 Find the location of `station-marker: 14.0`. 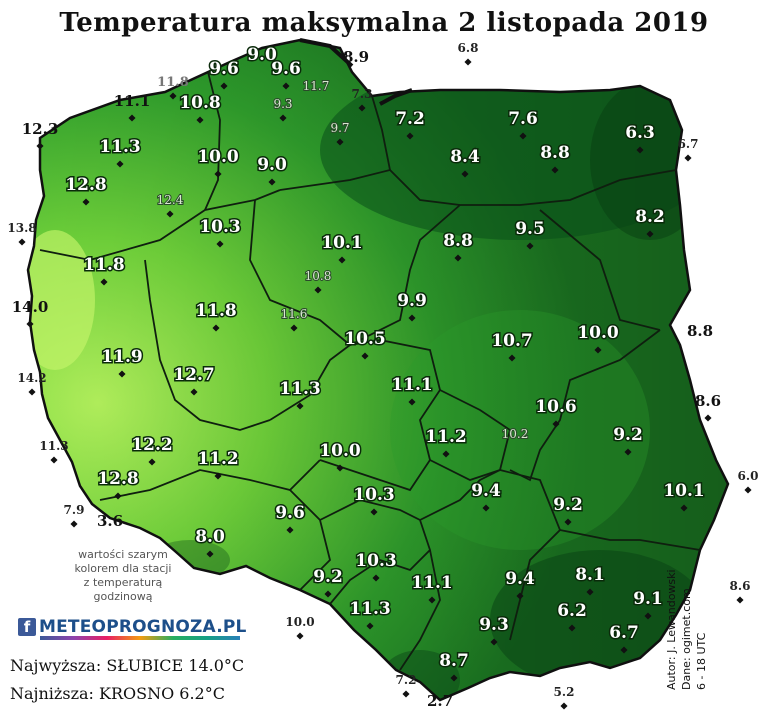

station-marker: 14.0 is located at coordinates (30, 313).